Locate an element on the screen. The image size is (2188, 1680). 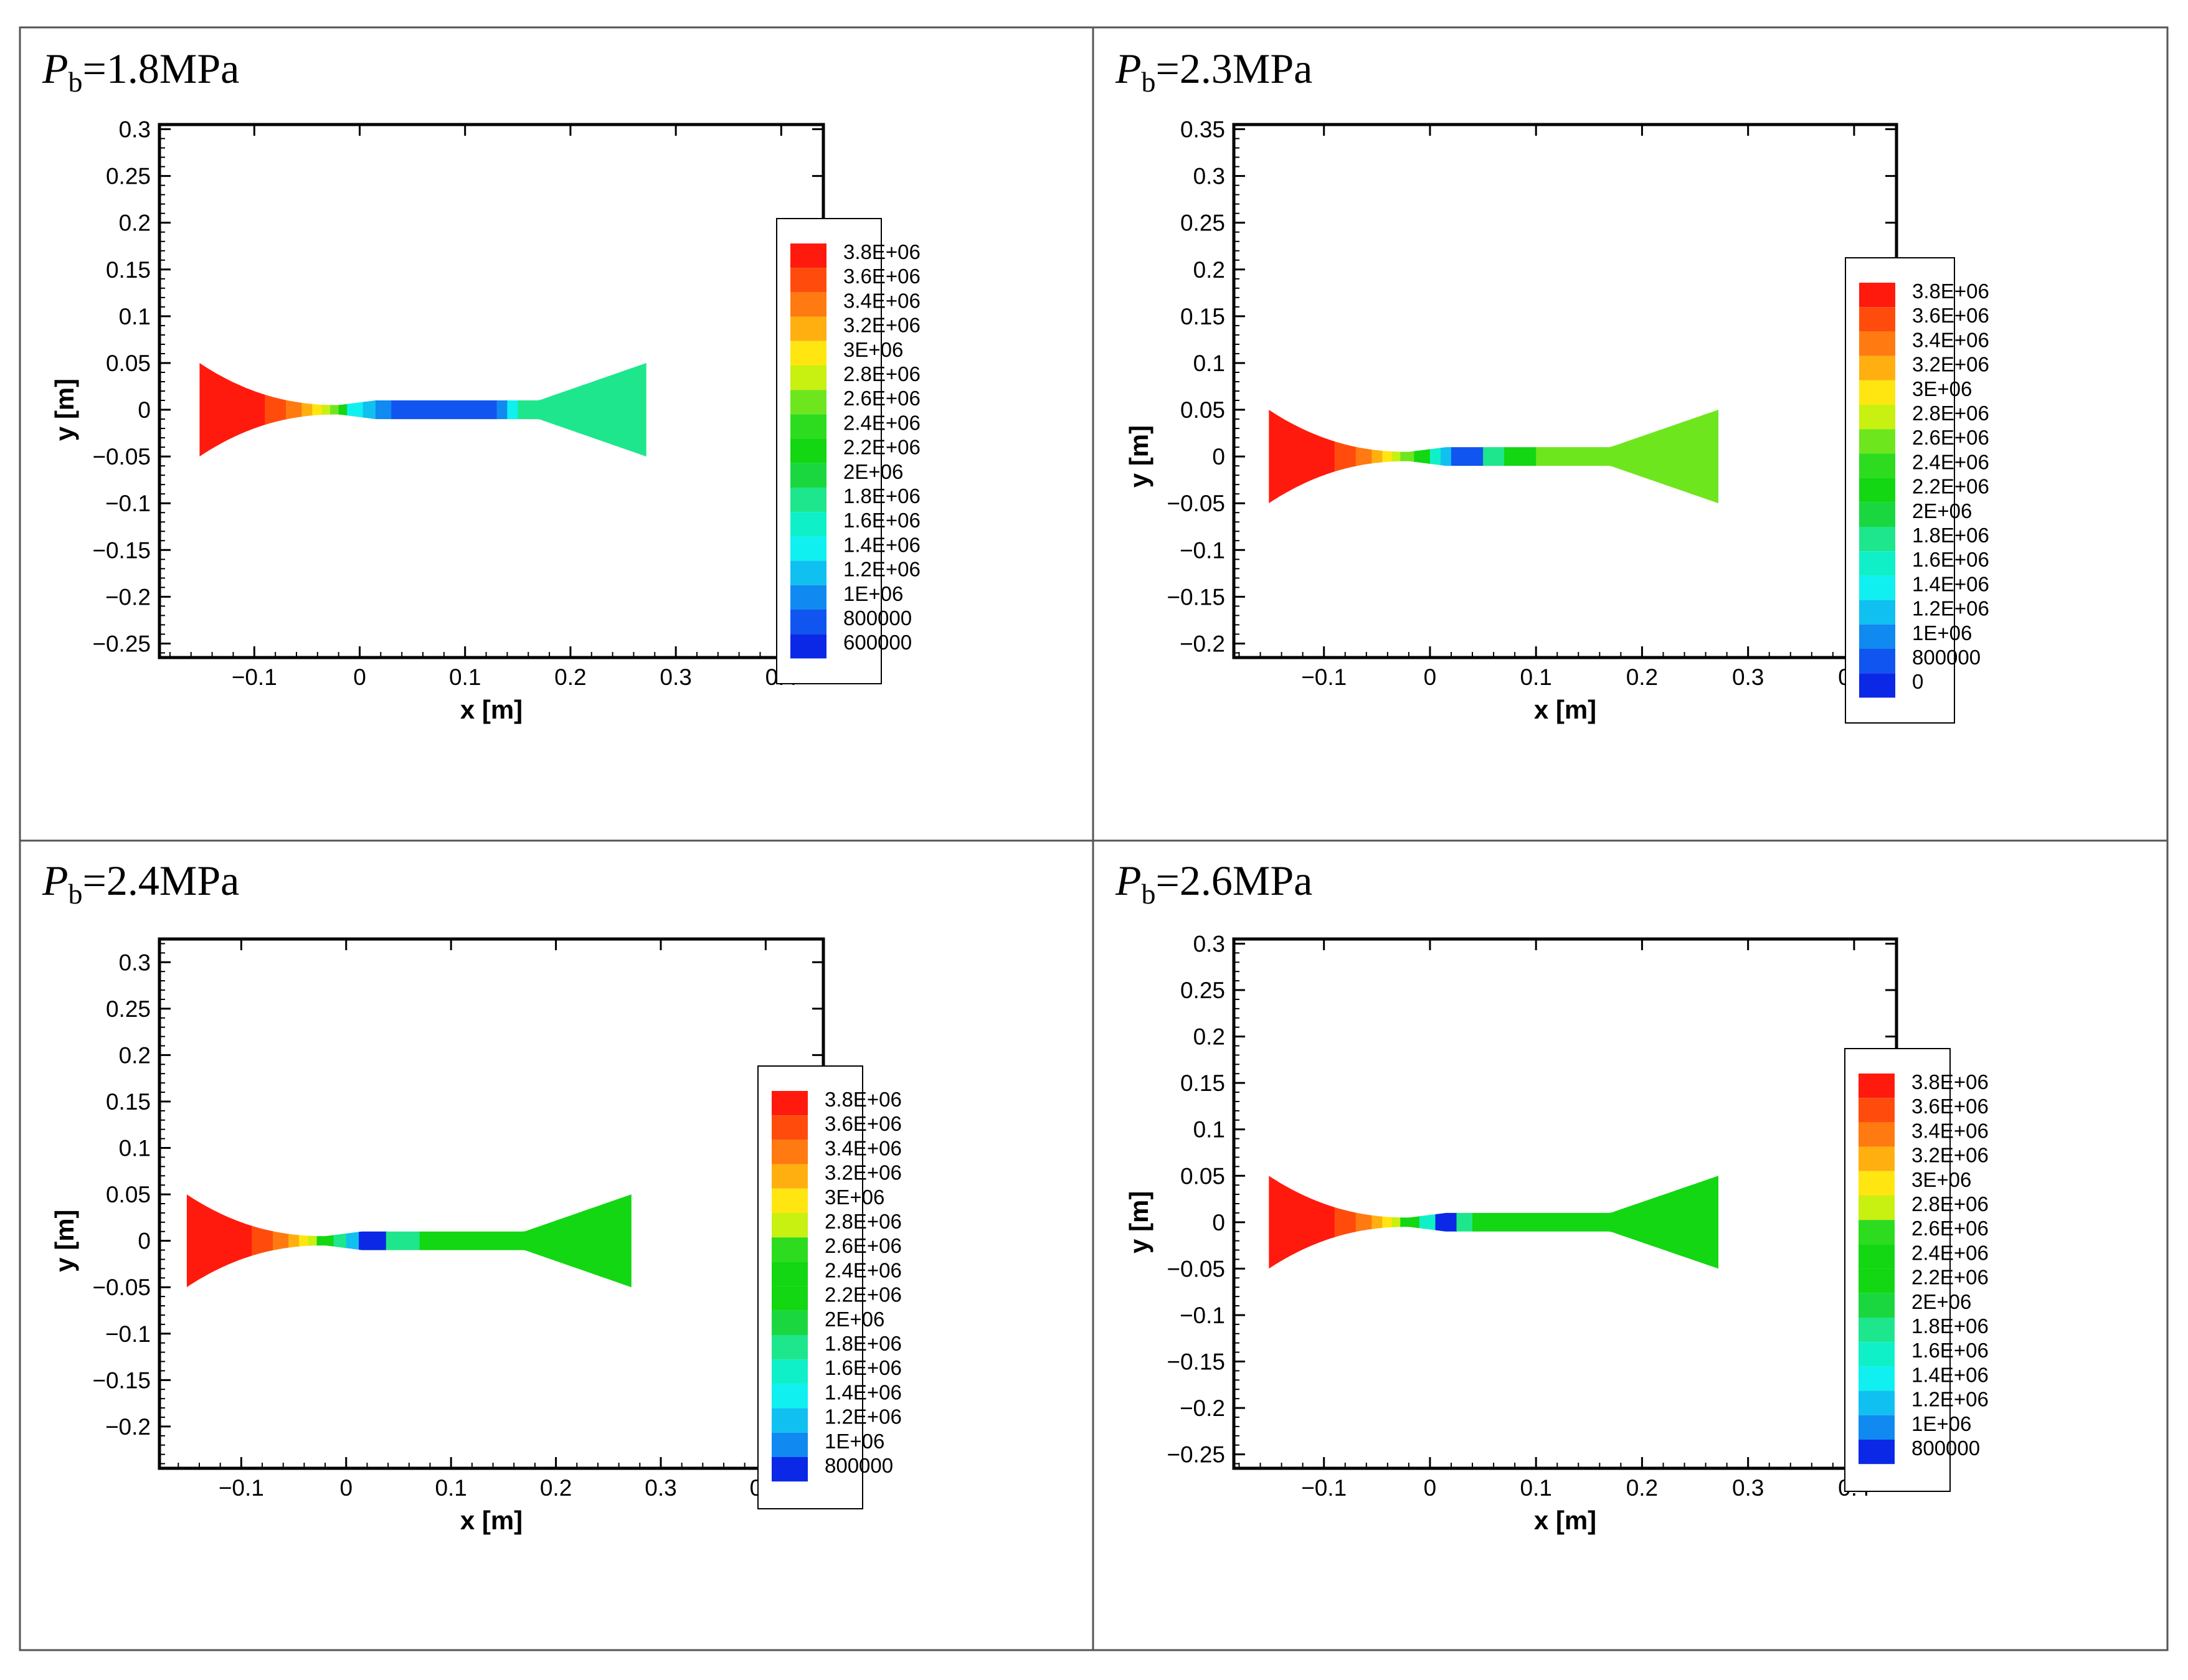
y-tick-label: 0.1 is located at coordinates (135, 316).